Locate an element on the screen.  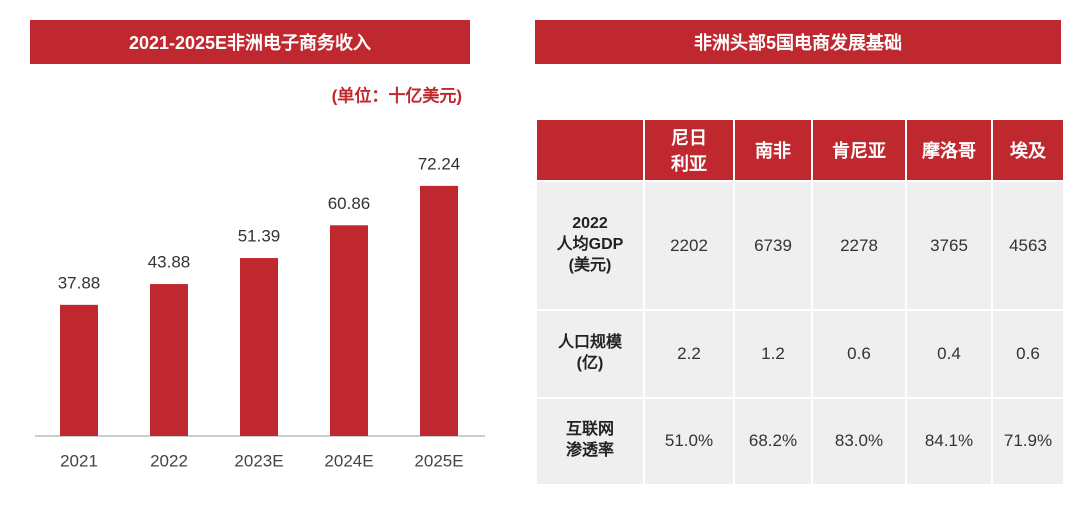
column-header: 摩洛哥 is located at coordinates (949, 150).